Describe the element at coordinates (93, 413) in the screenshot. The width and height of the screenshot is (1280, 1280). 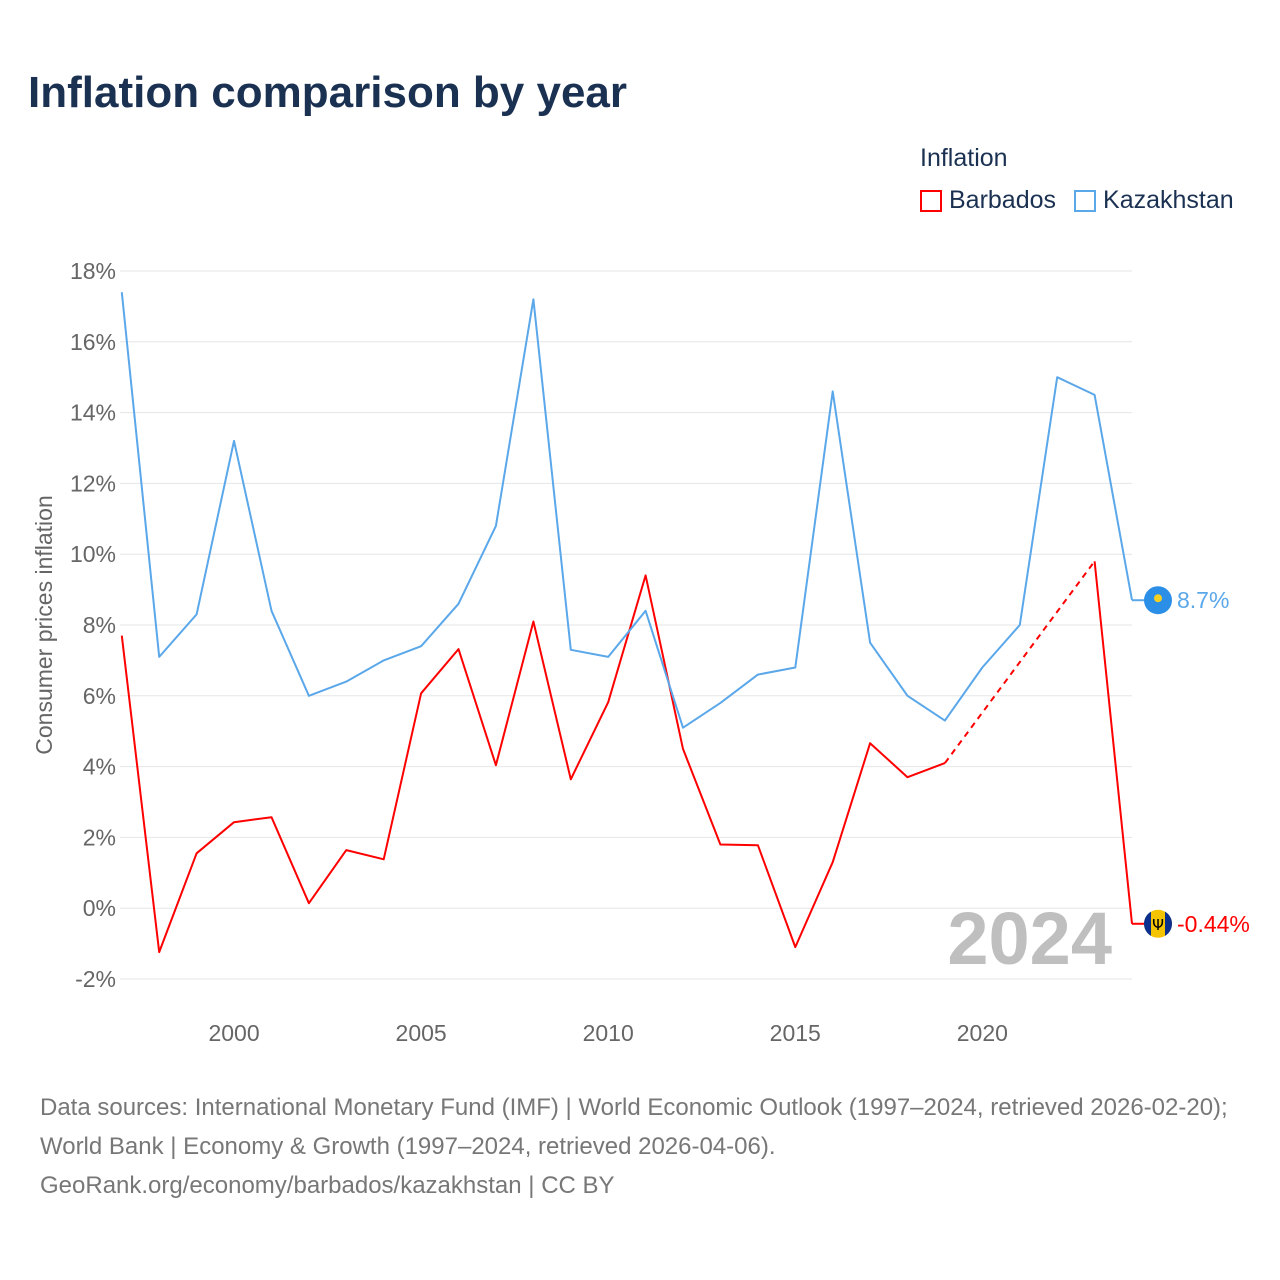
I see `y-tick-label: 14%` at that location.